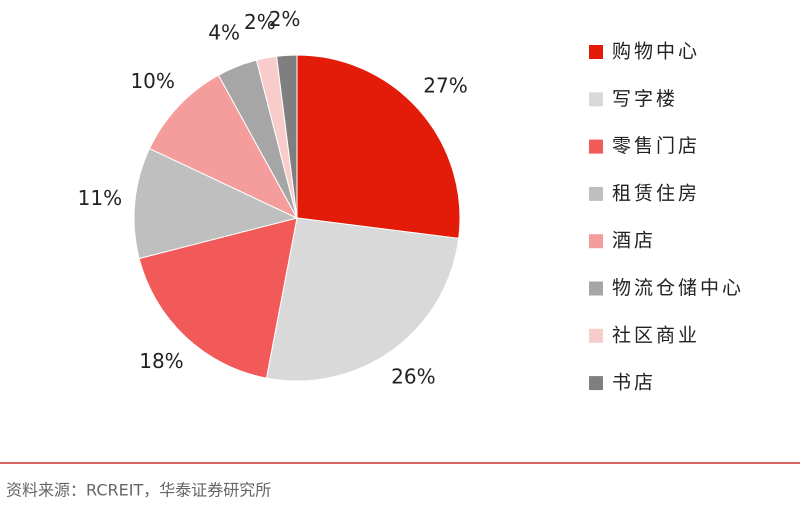 The width and height of the screenshot is (800, 515). What do you see at coordinates (445, 86) in the screenshot?
I see `data-label: 27%` at bounding box center [445, 86].